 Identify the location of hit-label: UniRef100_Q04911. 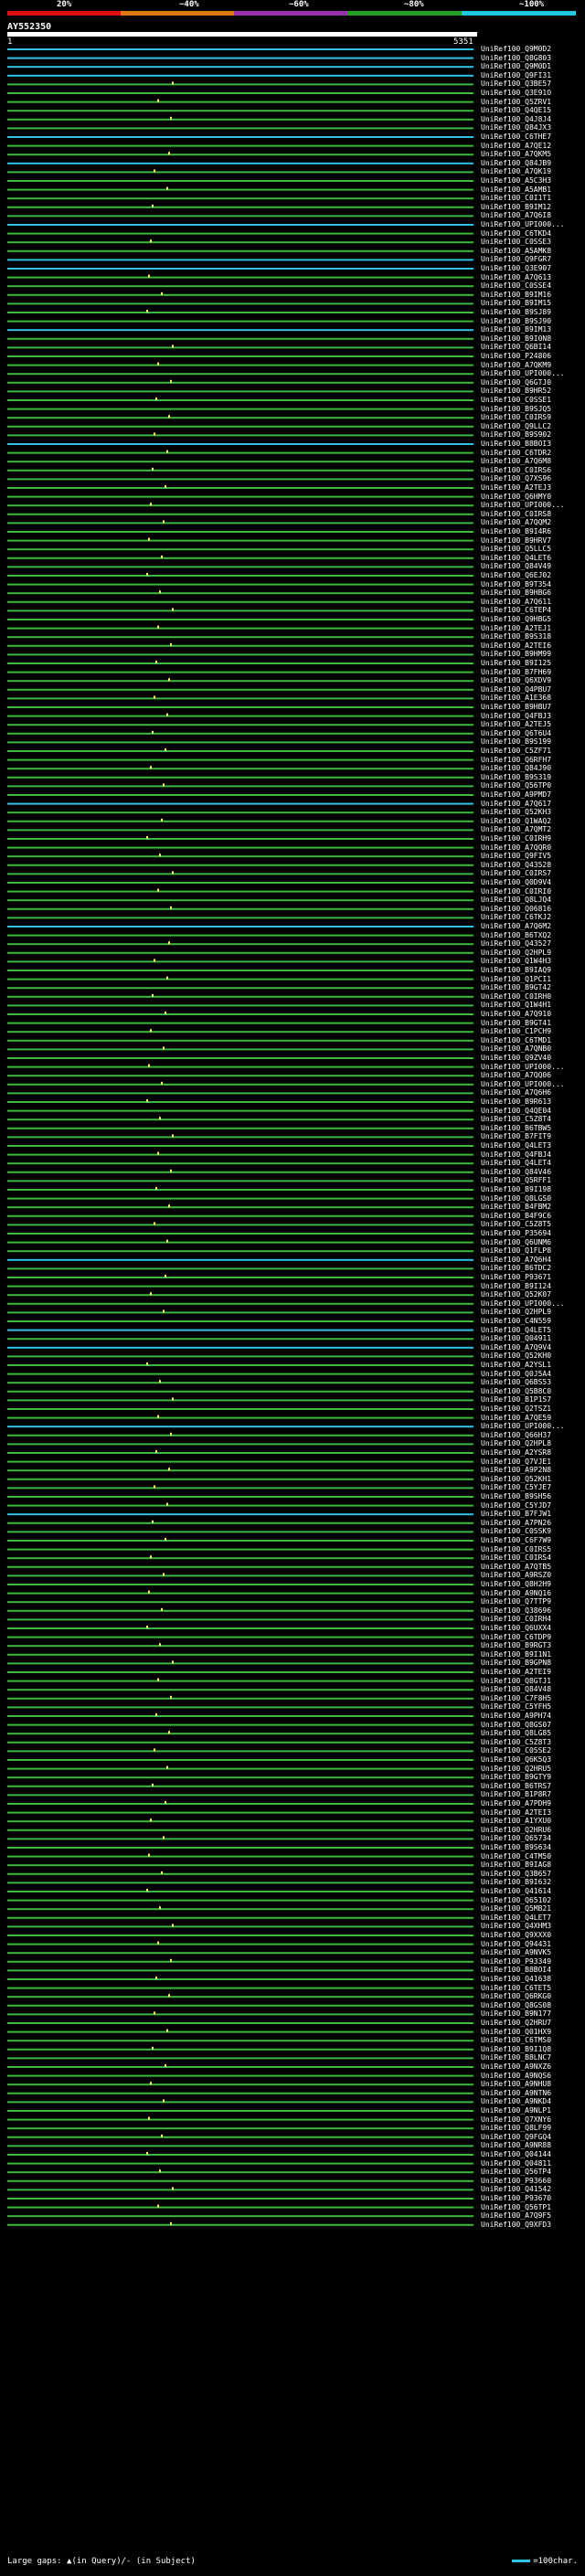
(516, 1338).